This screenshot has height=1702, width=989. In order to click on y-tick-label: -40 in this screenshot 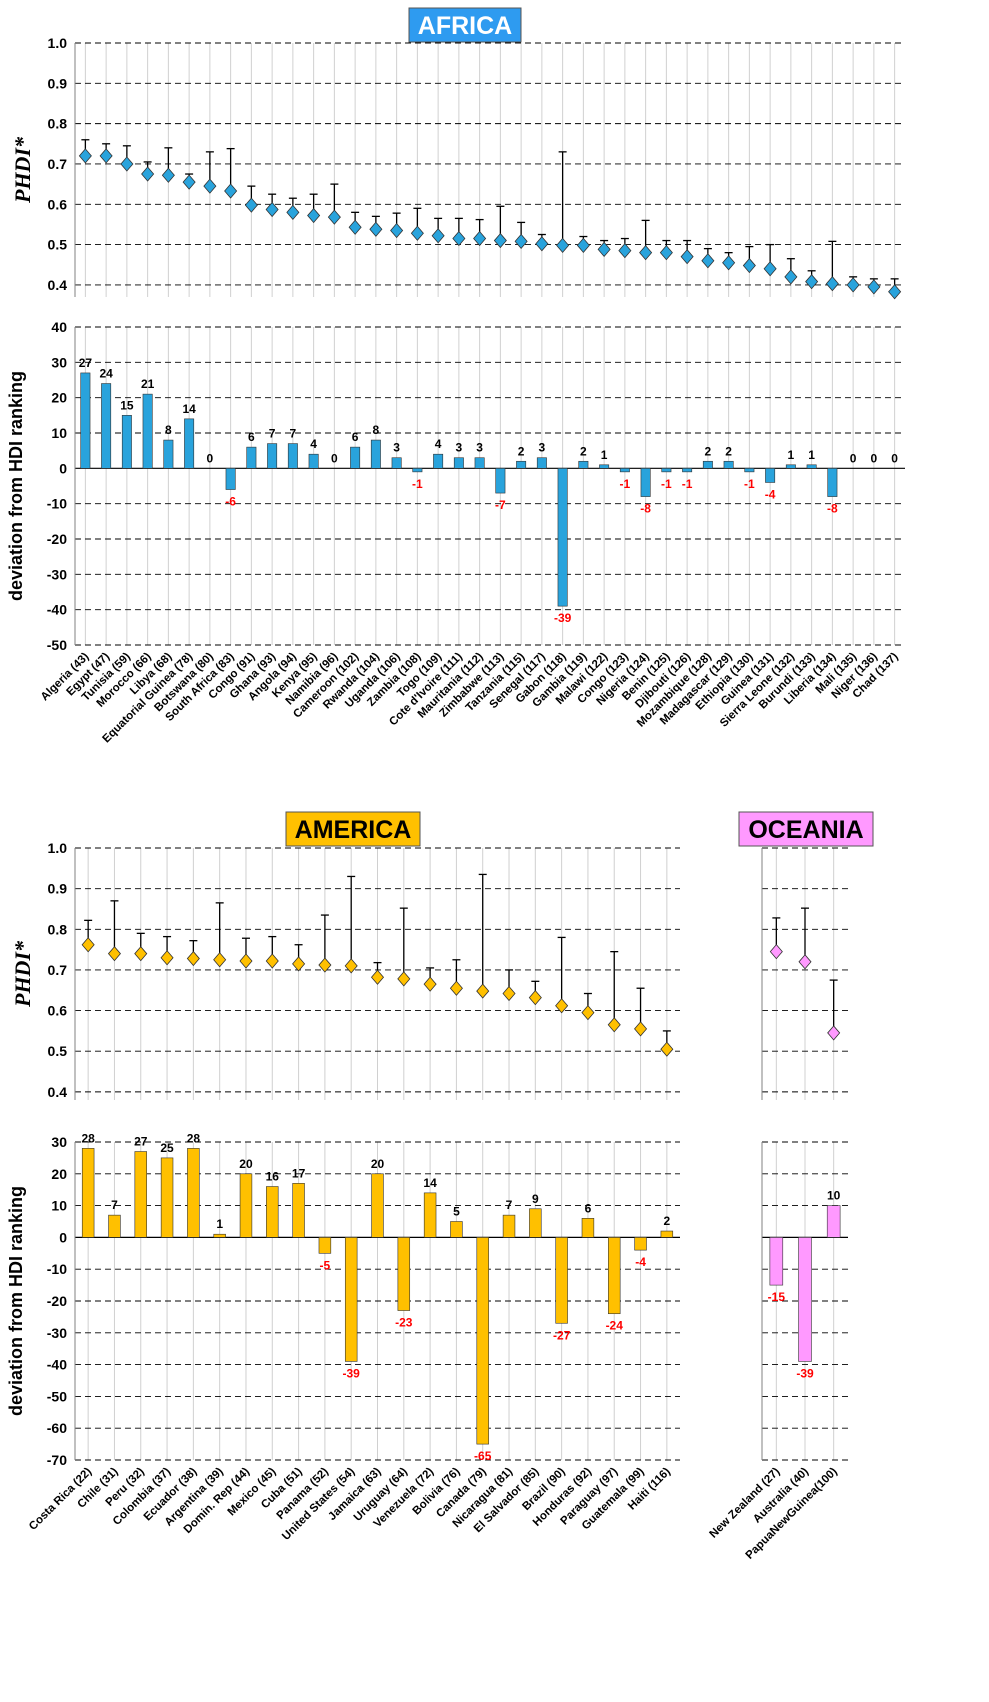, I will do `click(57, 1365)`.